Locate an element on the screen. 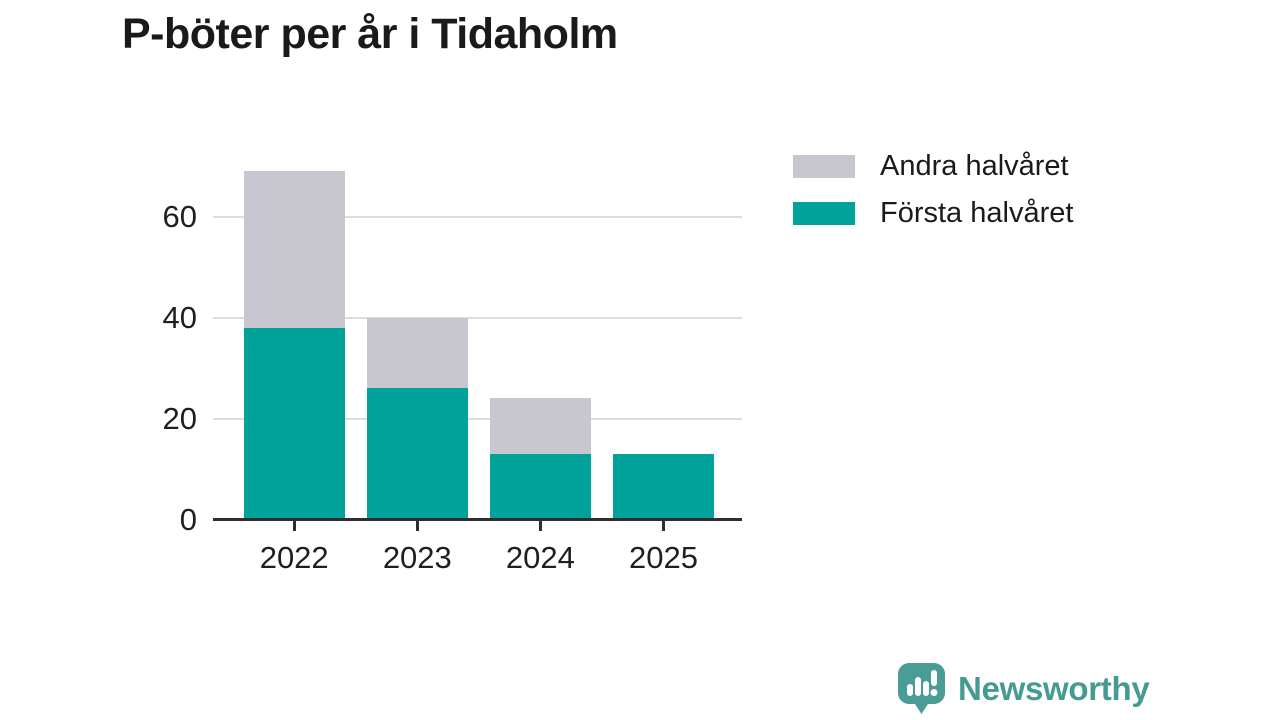  bar-segment-2024-andra-halv-ret is located at coordinates (540, 426).